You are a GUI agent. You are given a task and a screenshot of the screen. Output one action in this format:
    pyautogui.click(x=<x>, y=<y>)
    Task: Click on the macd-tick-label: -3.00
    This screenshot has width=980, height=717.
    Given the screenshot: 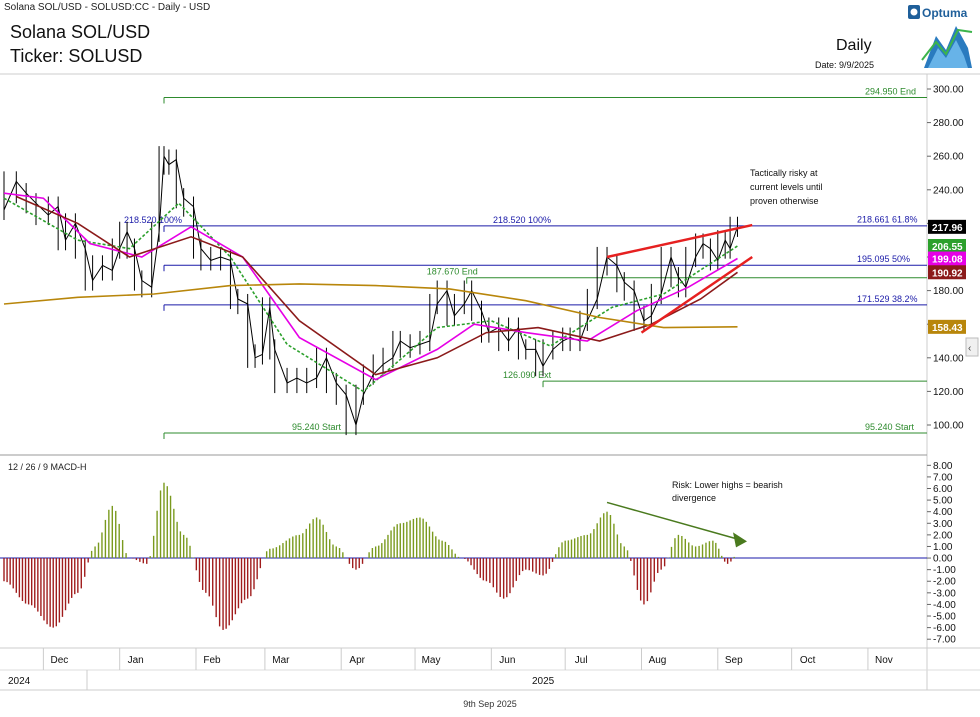 What is the action you would take?
    pyautogui.click(x=944, y=593)
    